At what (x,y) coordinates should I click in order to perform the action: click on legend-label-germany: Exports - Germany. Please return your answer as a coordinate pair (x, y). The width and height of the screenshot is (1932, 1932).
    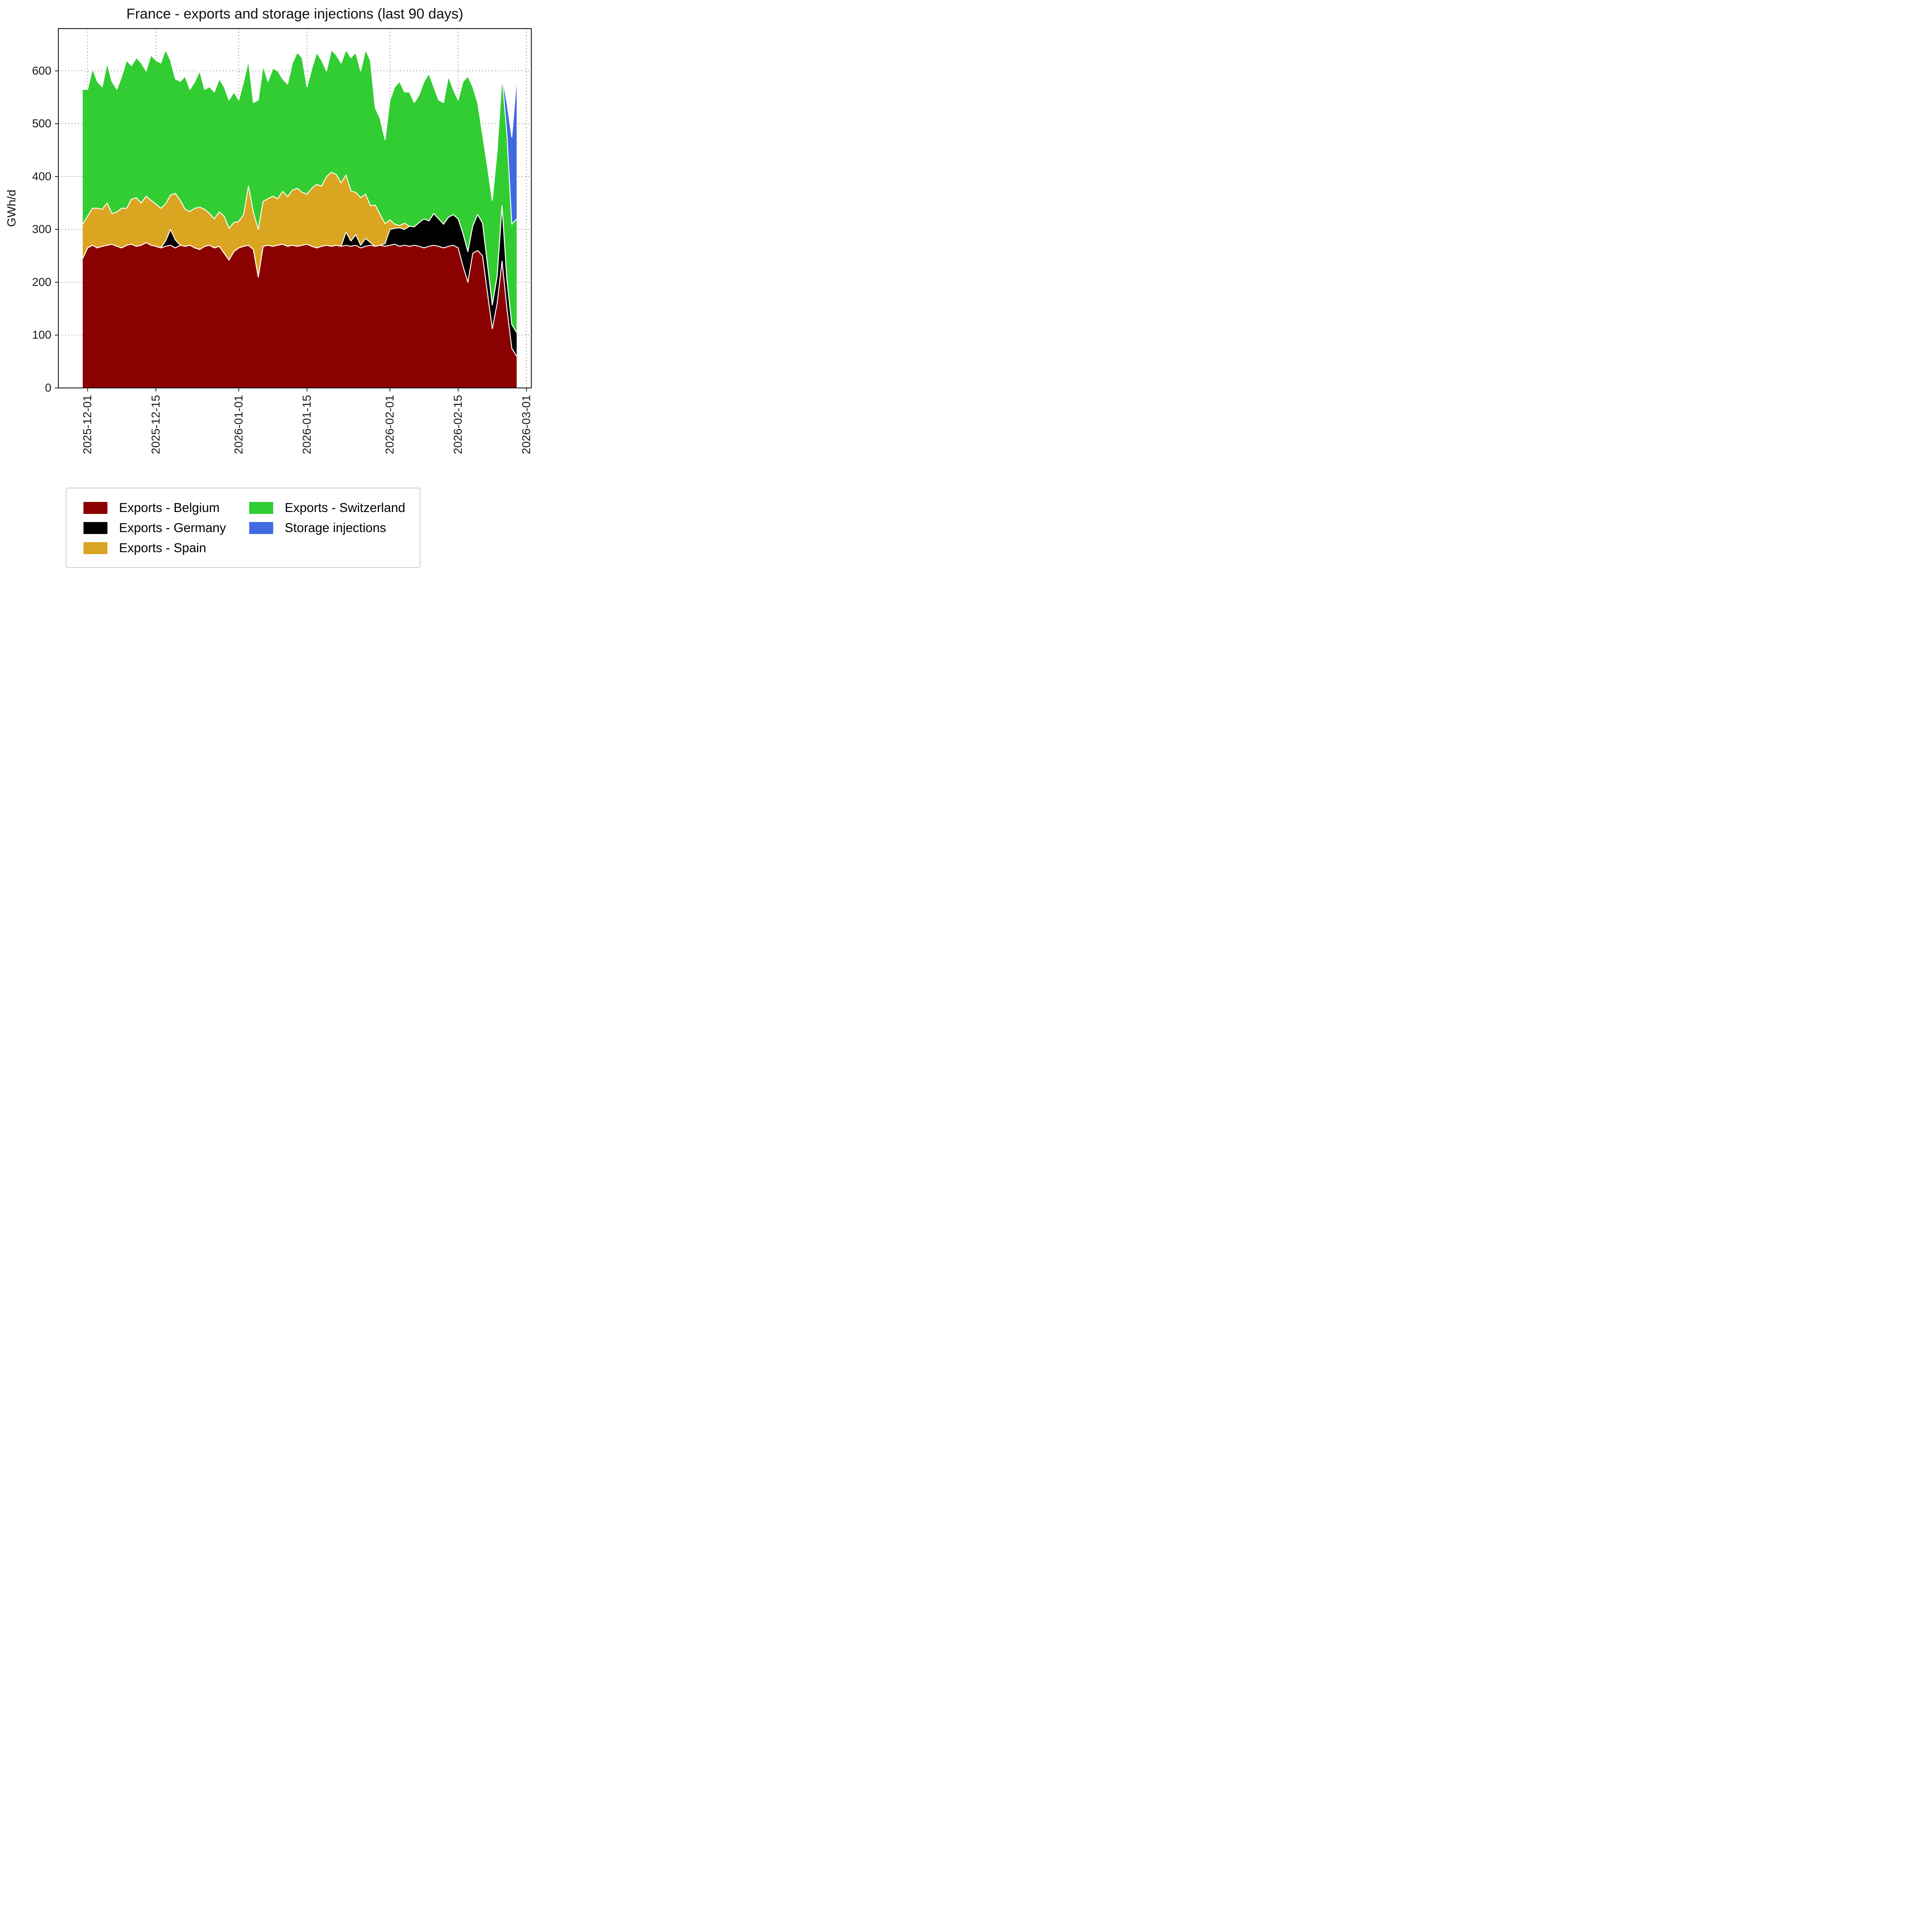
    Looking at the image, I should click on (173, 528).